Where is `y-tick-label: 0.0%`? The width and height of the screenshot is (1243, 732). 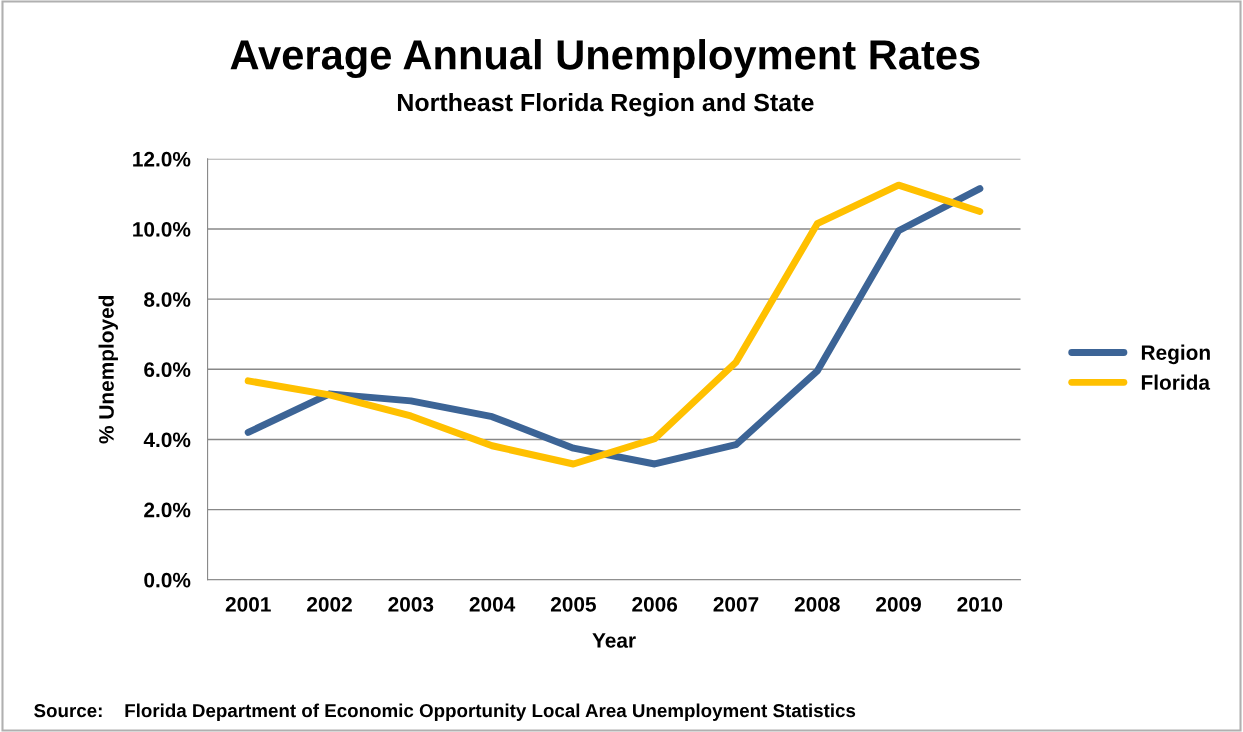
y-tick-label: 0.0% is located at coordinates (167, 580).